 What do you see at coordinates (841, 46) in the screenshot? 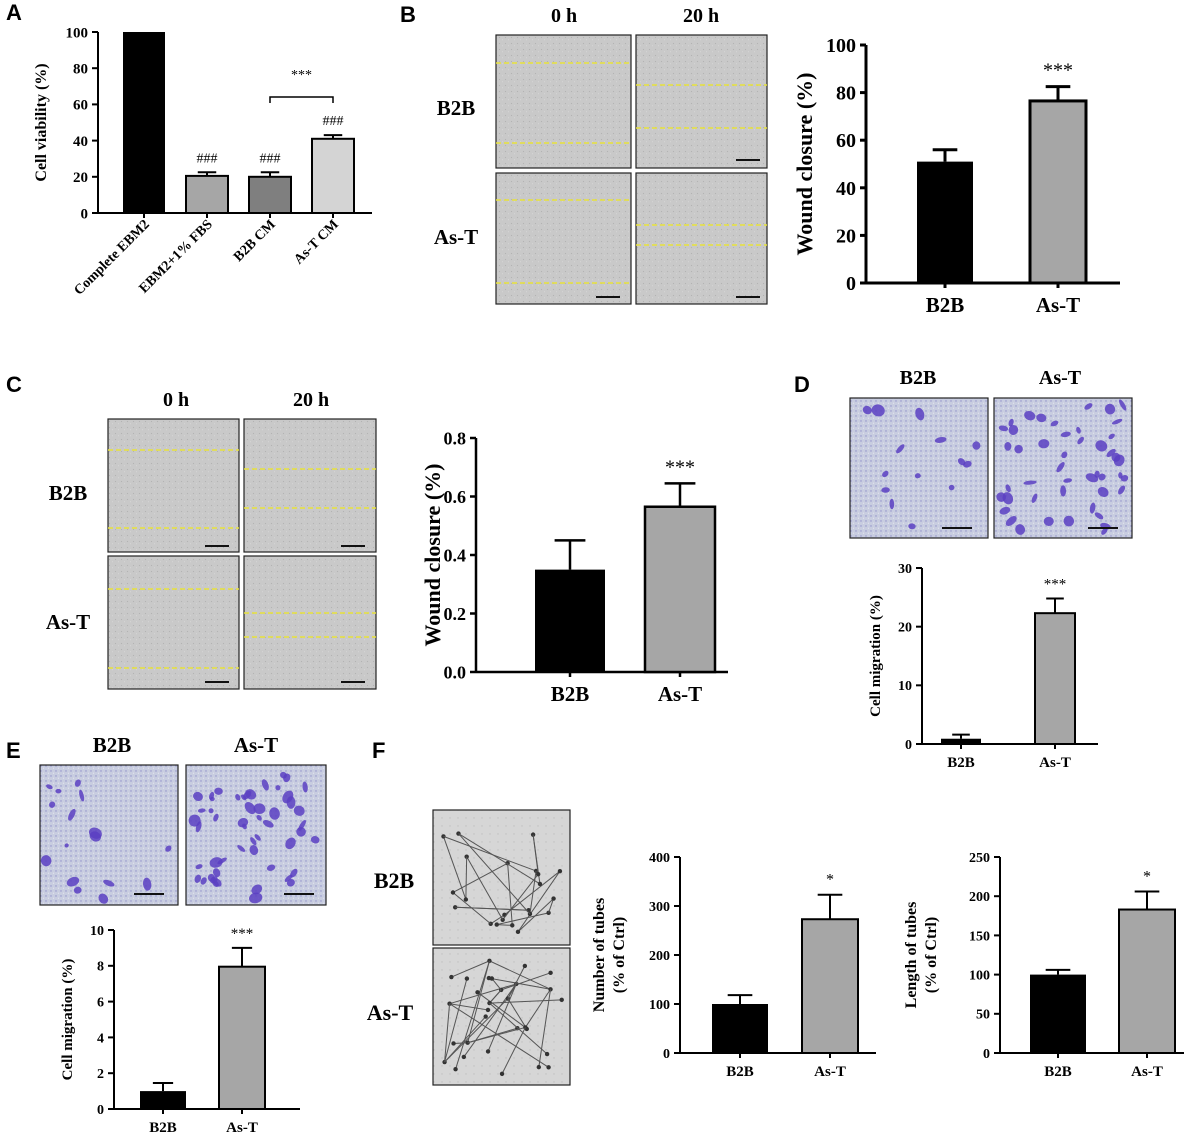
I see `y-tick-label: 100` at bounding box center [841, 46].